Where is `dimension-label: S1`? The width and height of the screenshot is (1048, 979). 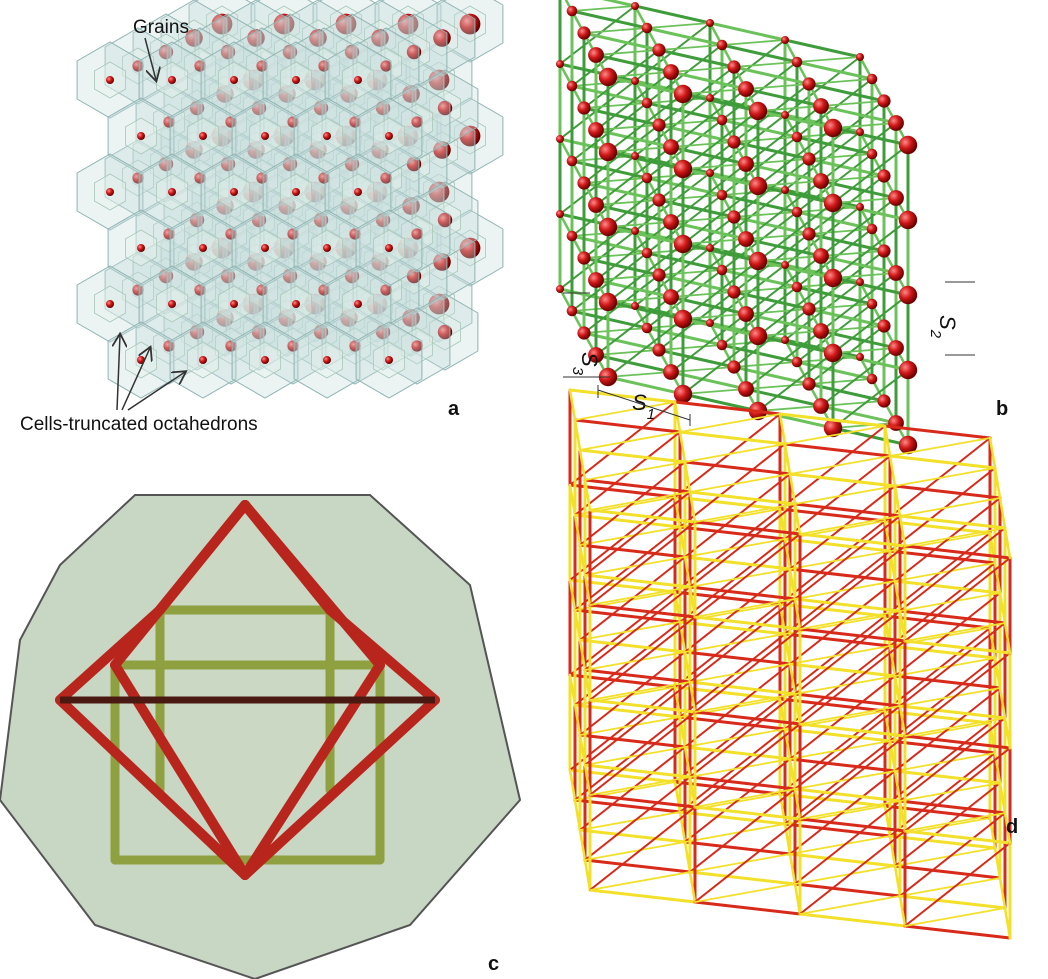
dimension-label: S1 is located at coordinates (643, 406).